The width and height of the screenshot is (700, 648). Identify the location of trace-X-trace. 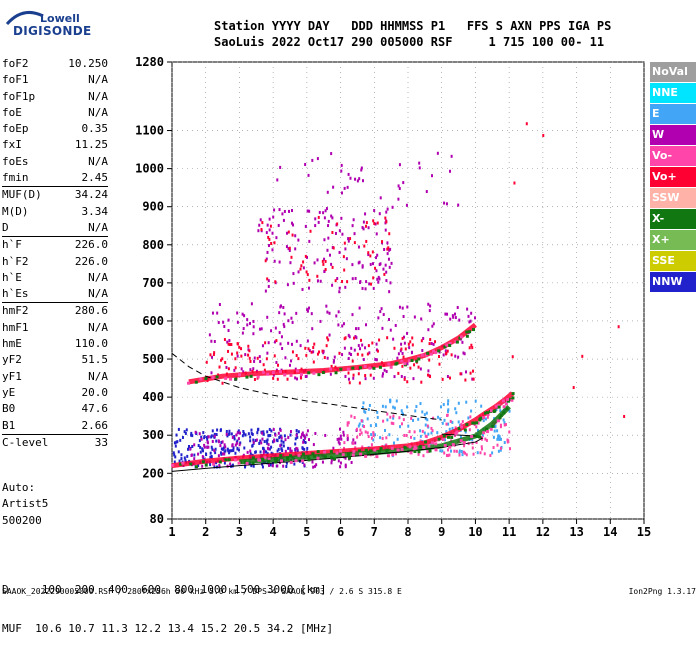
(375, 434).